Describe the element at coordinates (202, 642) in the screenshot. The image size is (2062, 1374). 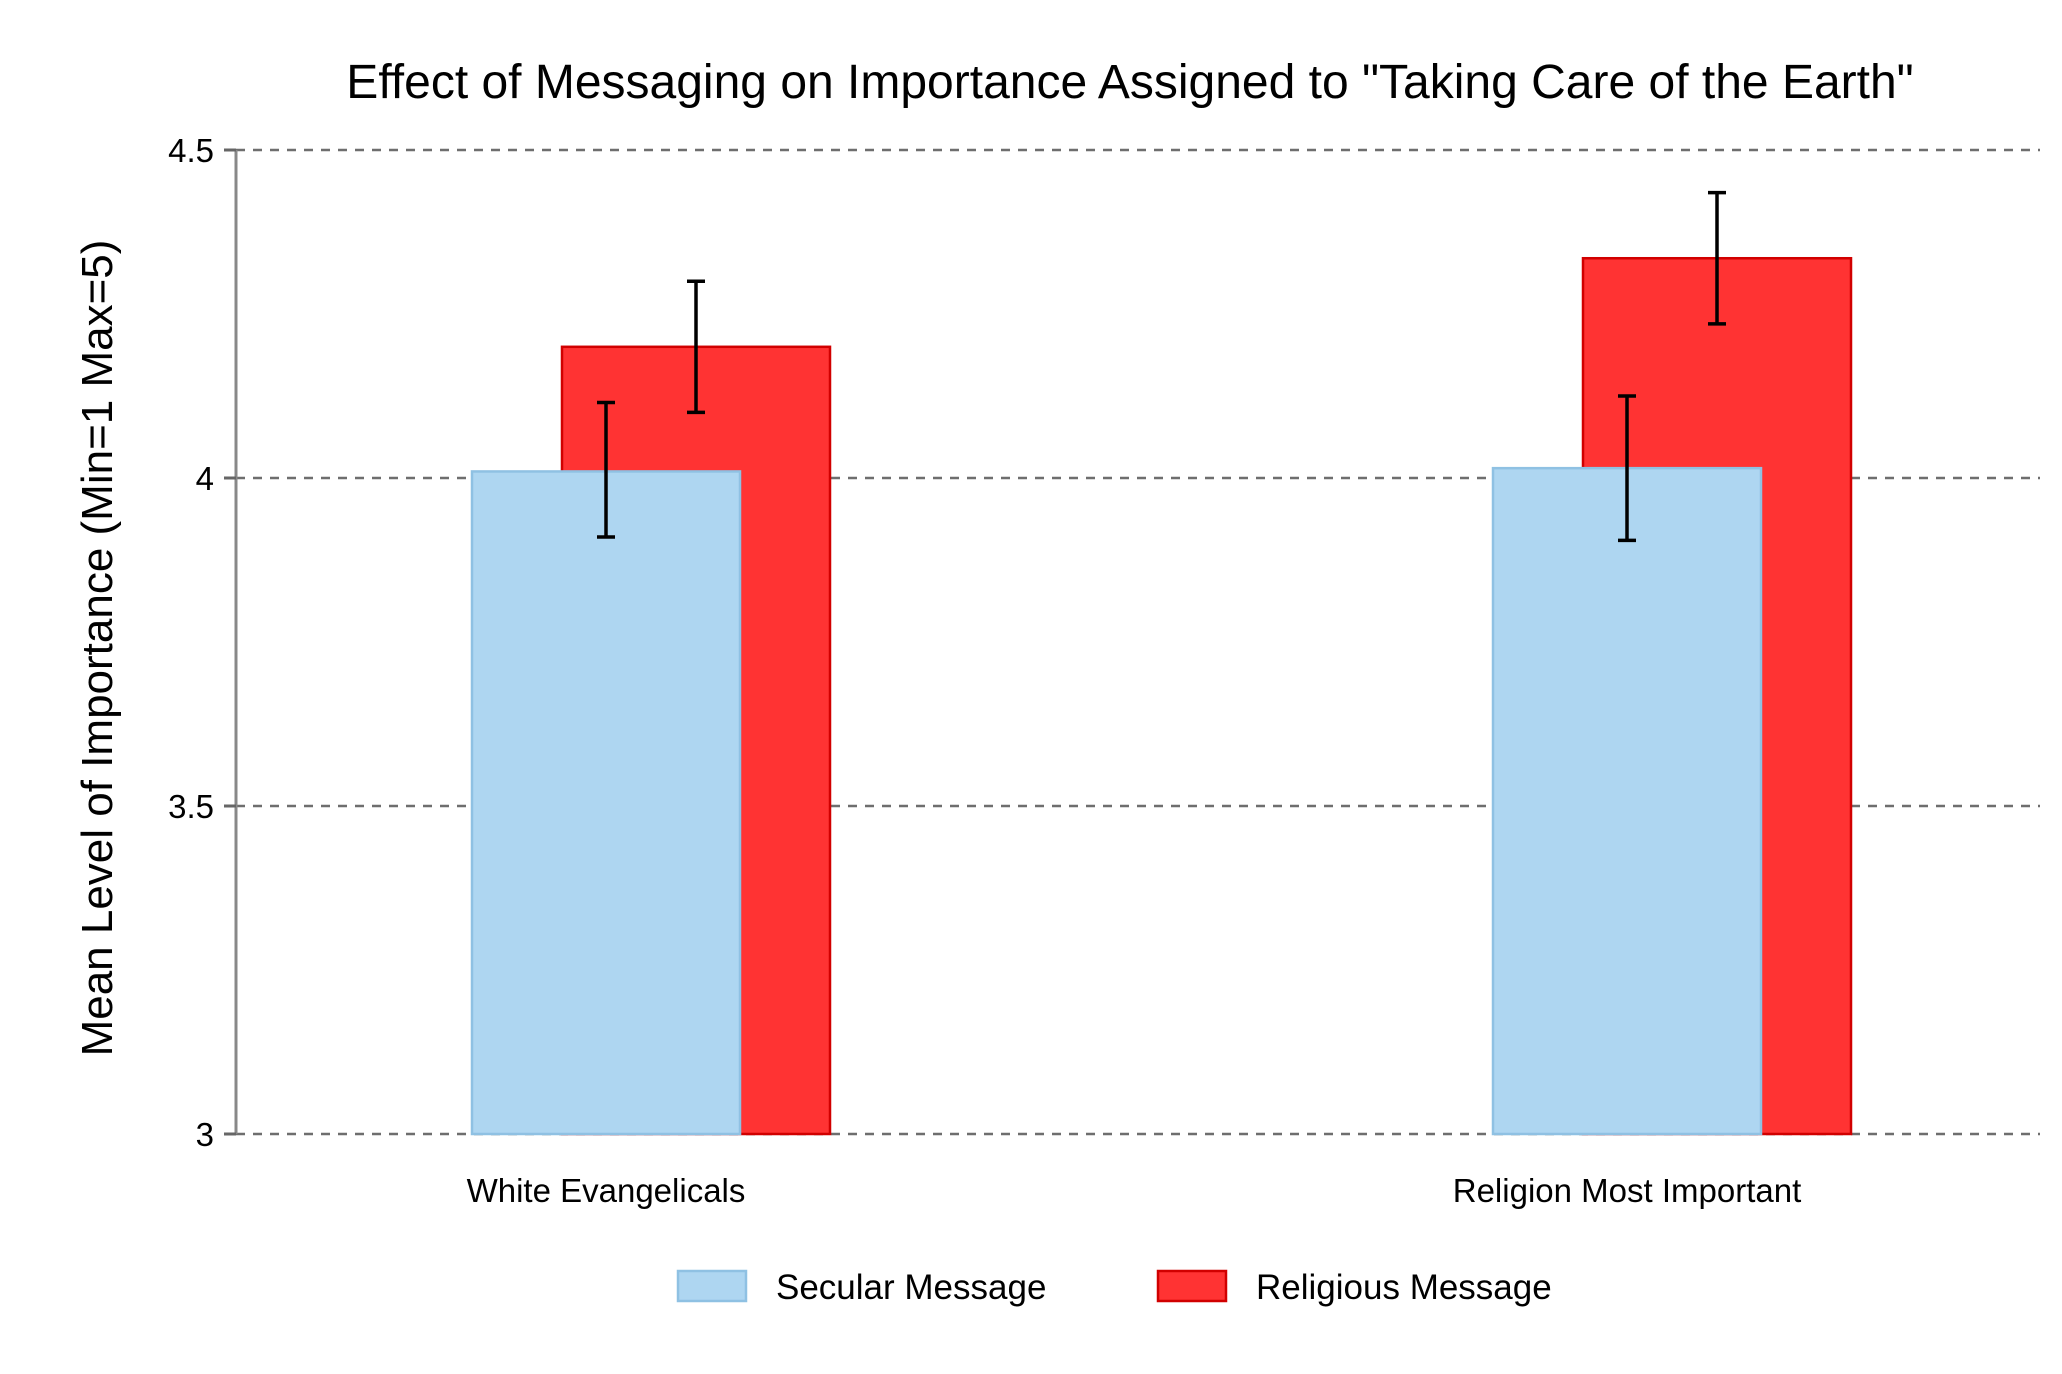
I see `y-axis-ticks: 3 3.5 4 4.5` at that location.